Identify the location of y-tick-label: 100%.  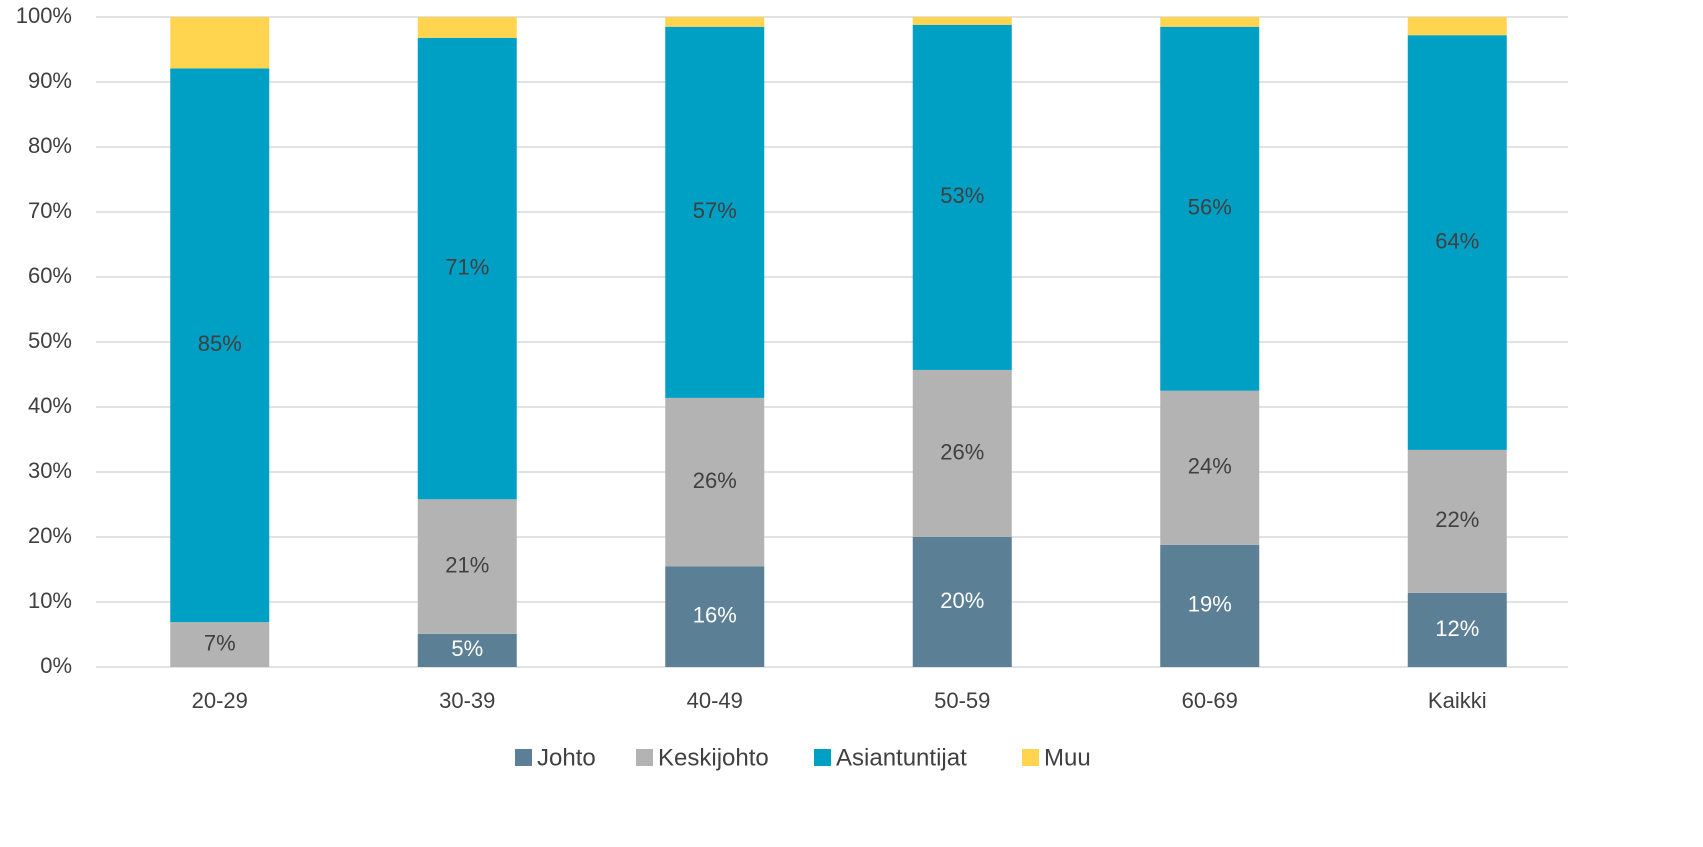
(44, 15).